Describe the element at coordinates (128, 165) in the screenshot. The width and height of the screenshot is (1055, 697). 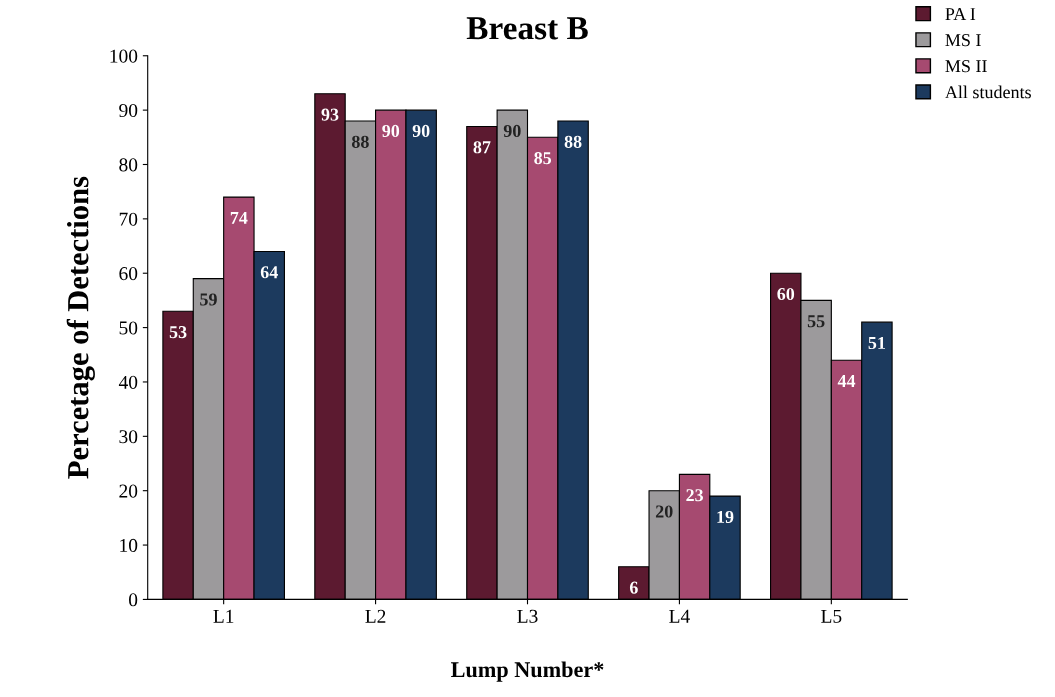
I see `y-tick-label: 80` at that location.